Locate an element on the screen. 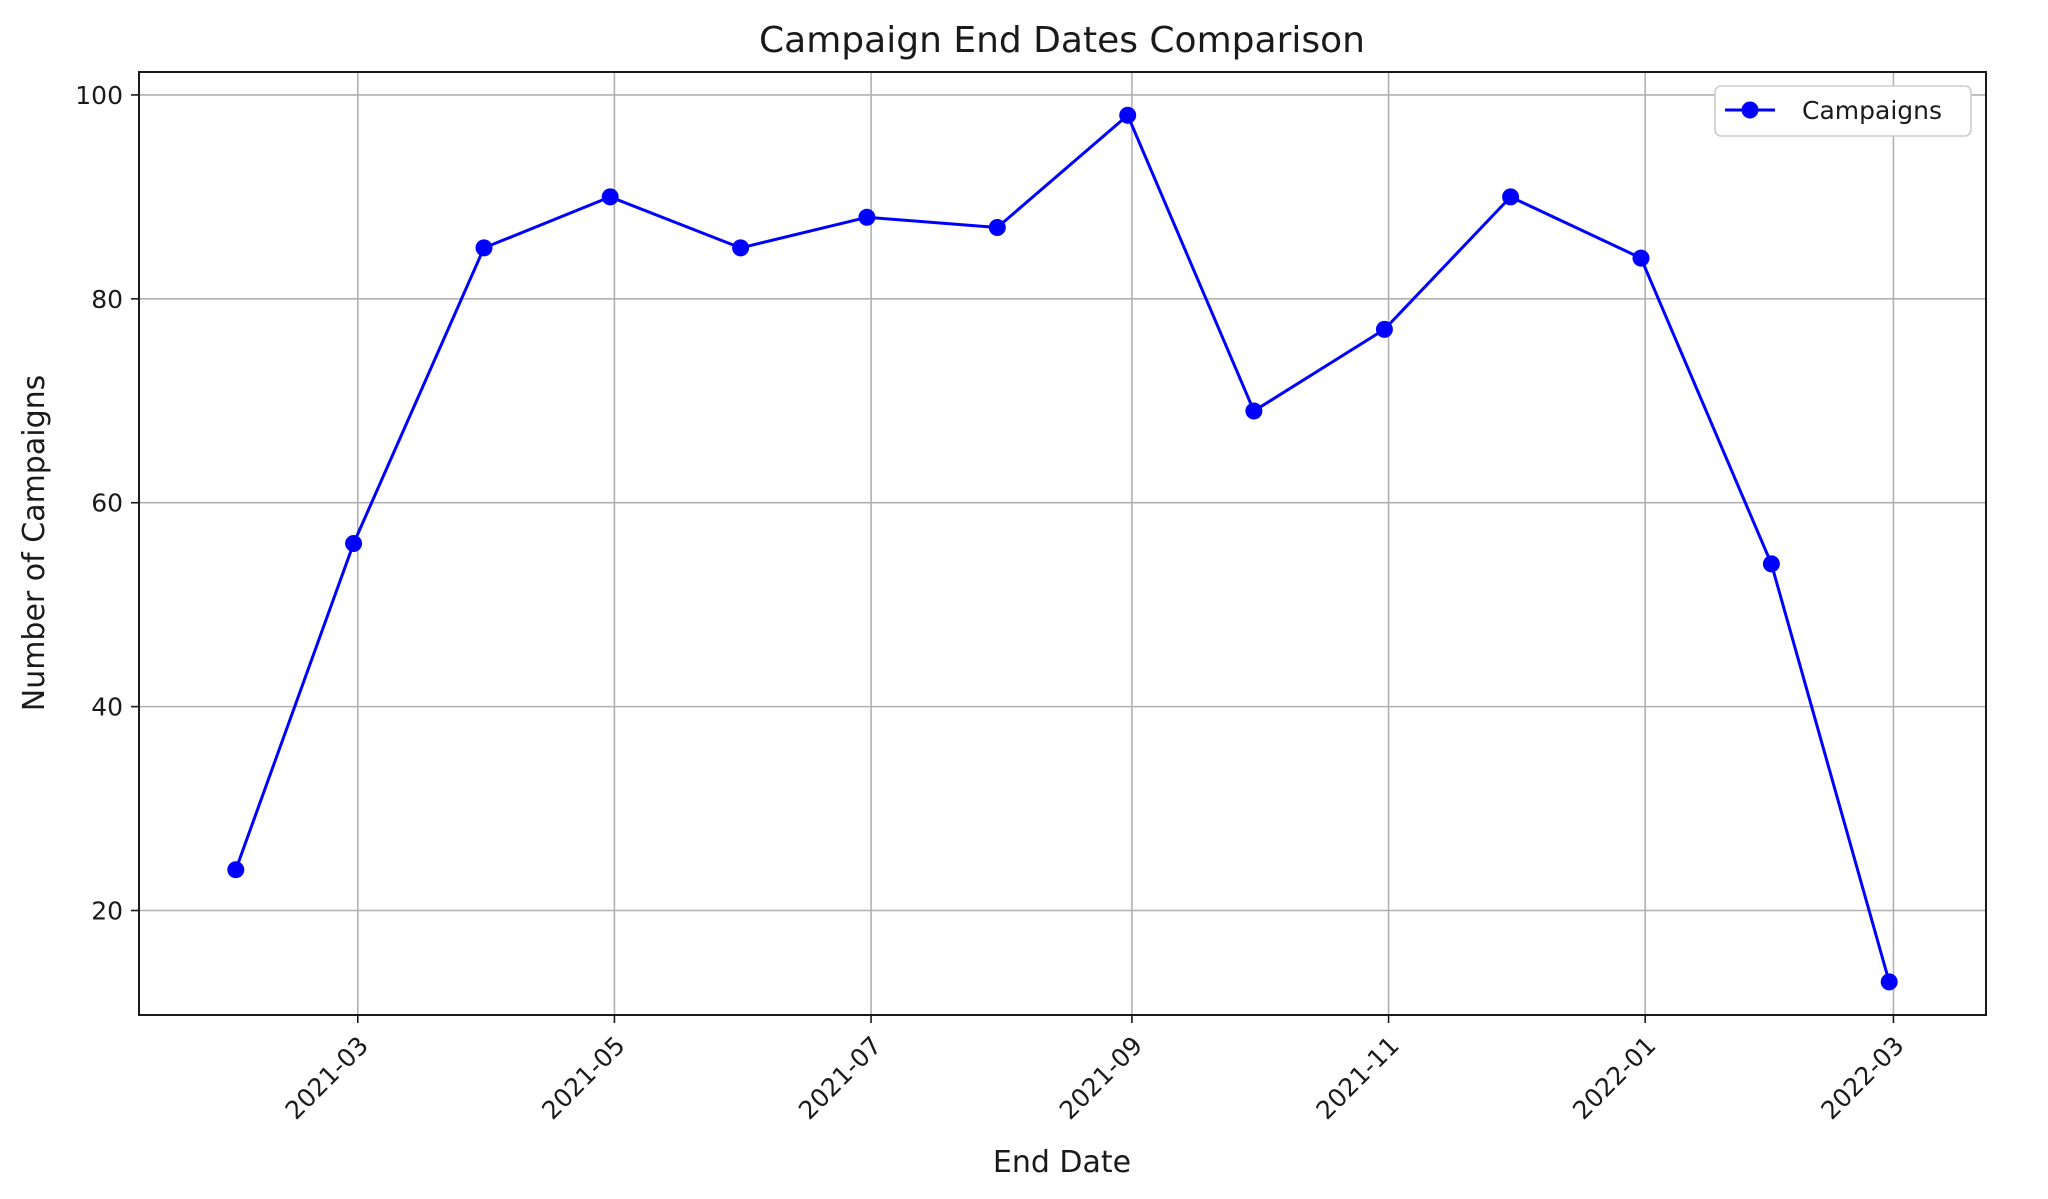 This screenshot has height=1199, width=2048. y-tick-label: 20 is located at coordinates (107, 911).